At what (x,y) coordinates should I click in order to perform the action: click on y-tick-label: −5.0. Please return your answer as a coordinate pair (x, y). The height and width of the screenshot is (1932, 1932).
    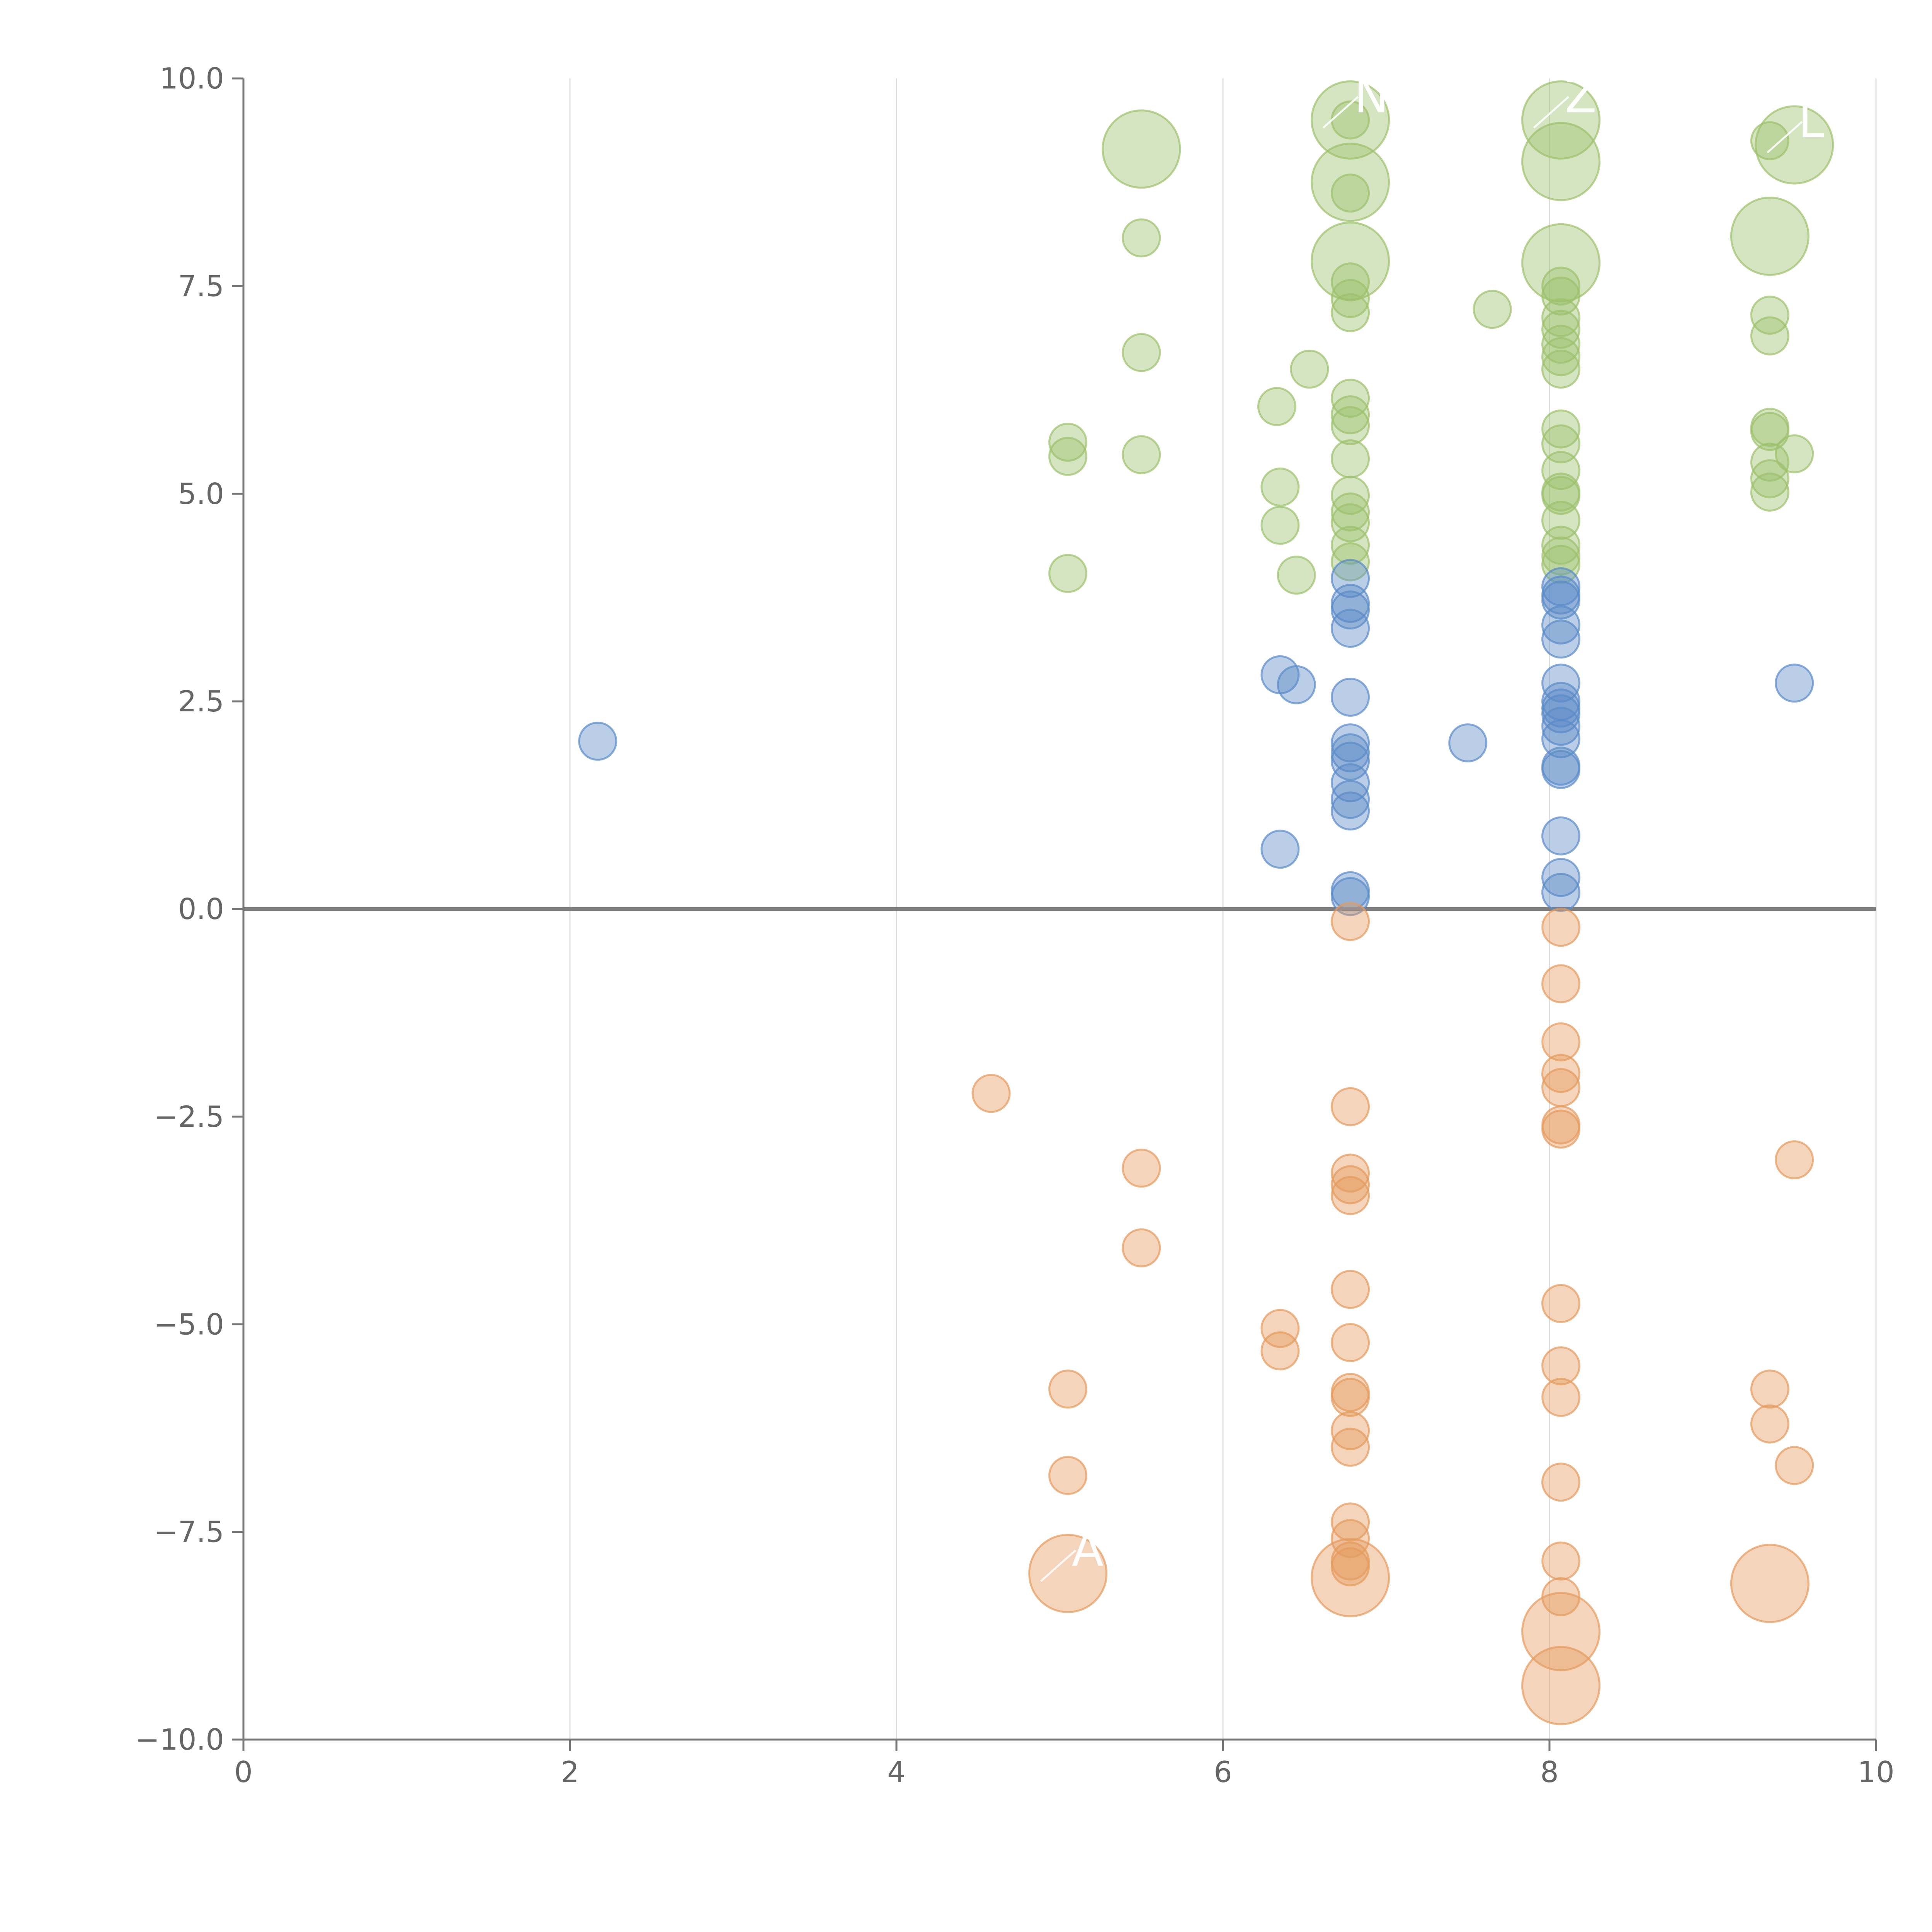
    Looking at the image, I should click on (189, 1324).